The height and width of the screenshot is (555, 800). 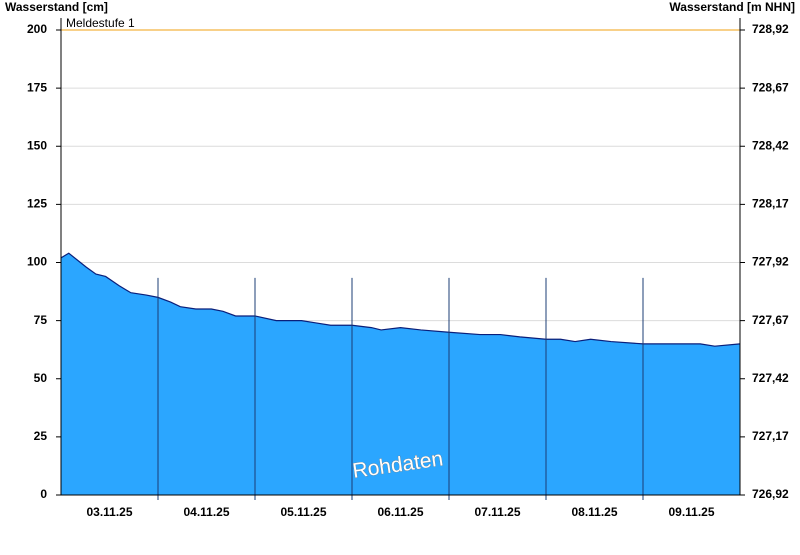 I want to click on x-tick-label: 06.11.25, so click(x=400, y=512).